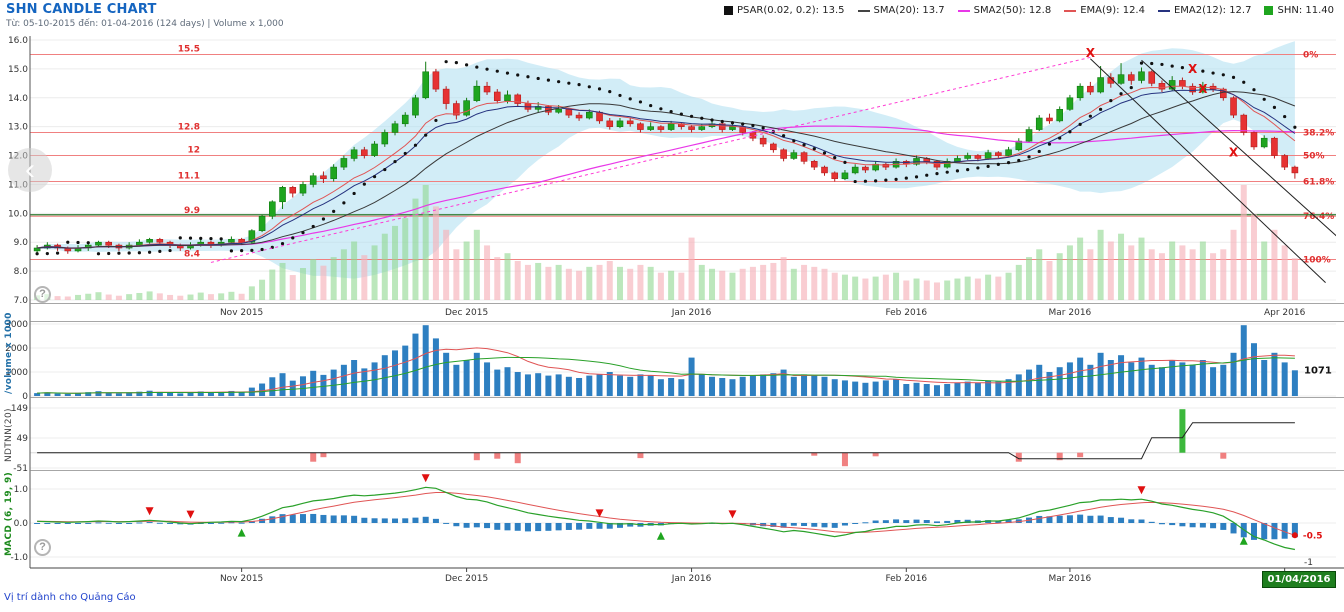 Image resolution: width=1344 pixels, height=612 pixels. Describe the element at coordinates (683, 360) in the screenshot. I see `volume-panel: 1071` at that location.